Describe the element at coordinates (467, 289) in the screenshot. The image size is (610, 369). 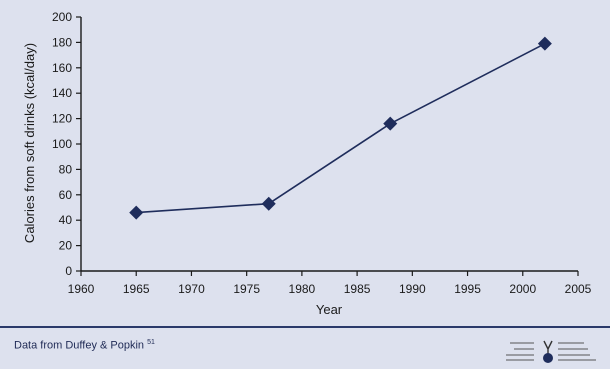
I see `x-tick-label: 1995` at that location.